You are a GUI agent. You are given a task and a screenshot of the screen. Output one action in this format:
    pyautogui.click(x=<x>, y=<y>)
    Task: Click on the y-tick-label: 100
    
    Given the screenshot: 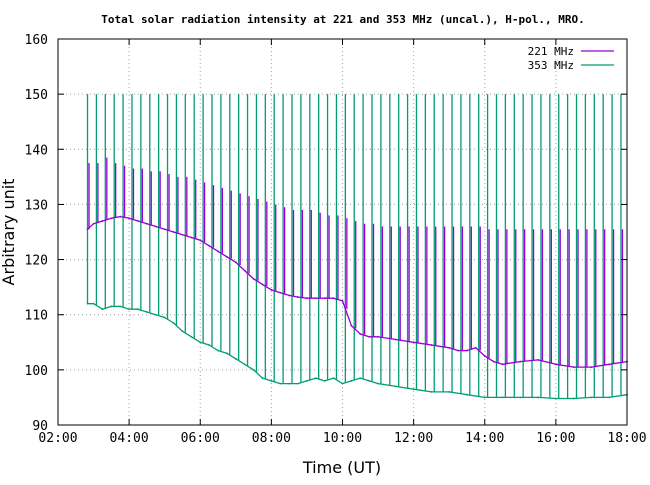 What is the action you would take?
    pyautogui.click(x=36, y=371)
    